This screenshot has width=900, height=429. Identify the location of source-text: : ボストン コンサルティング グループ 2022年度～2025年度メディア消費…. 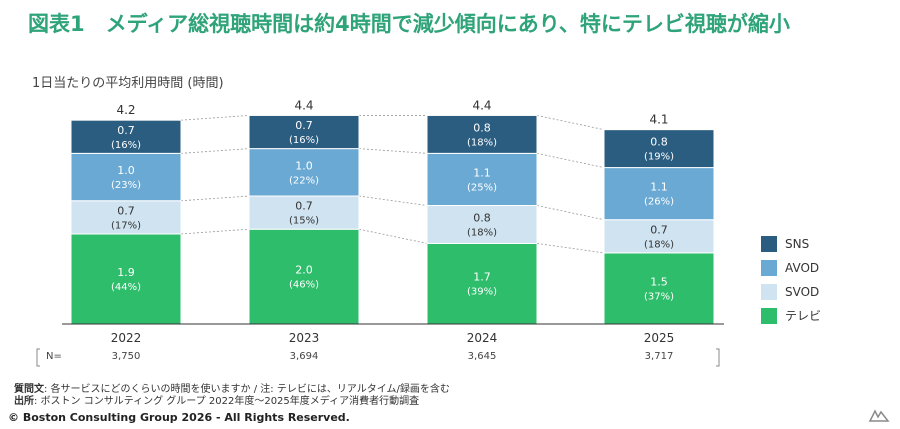
(227, 401).